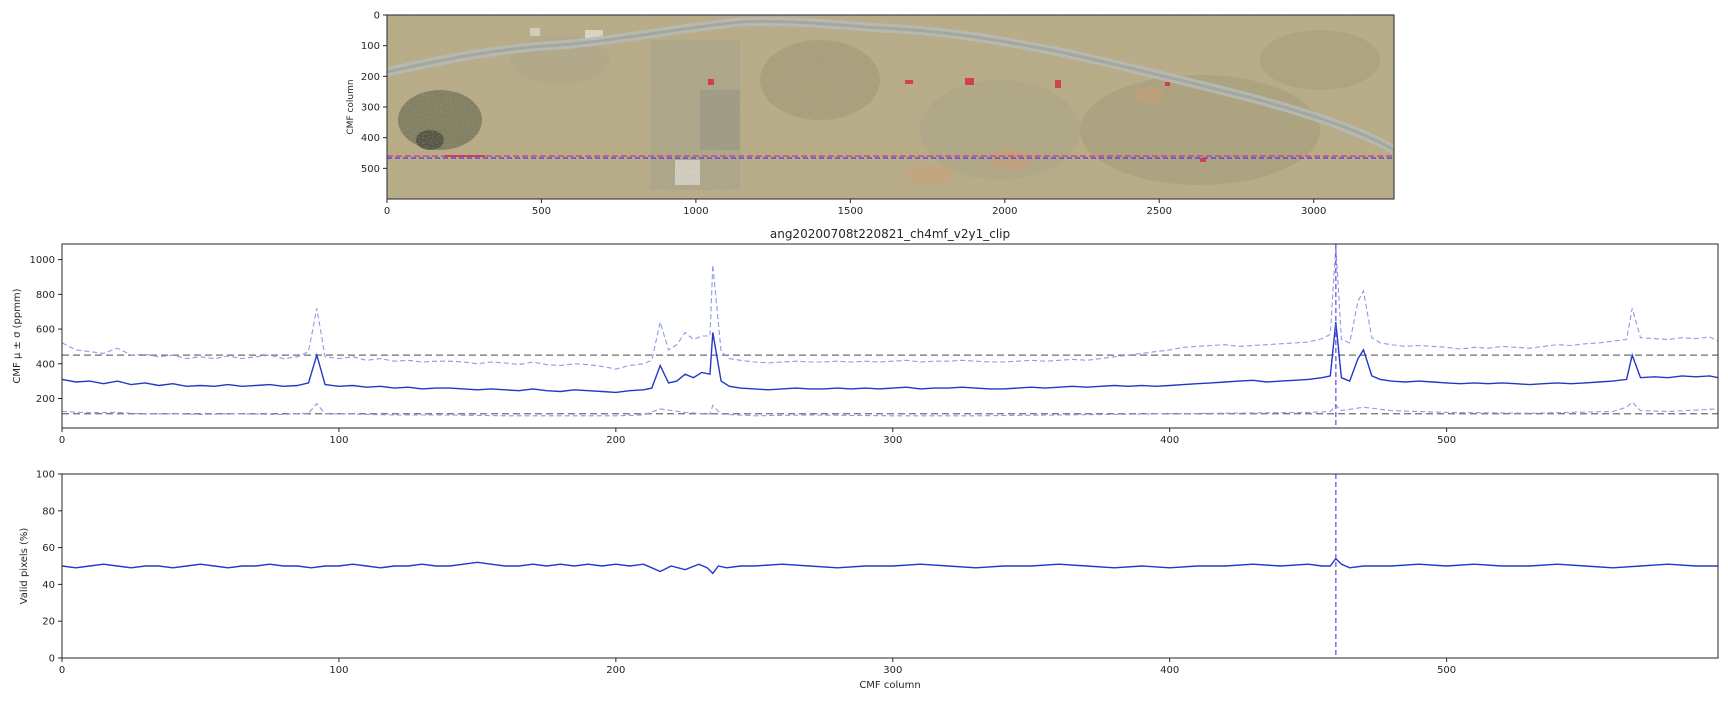 This screenshot has width=1728, height=702. What do you see at coordinates (892, 670) in the screenshot?
I see `valid-x-tick-label: 300` at bounding box center [892, 670].